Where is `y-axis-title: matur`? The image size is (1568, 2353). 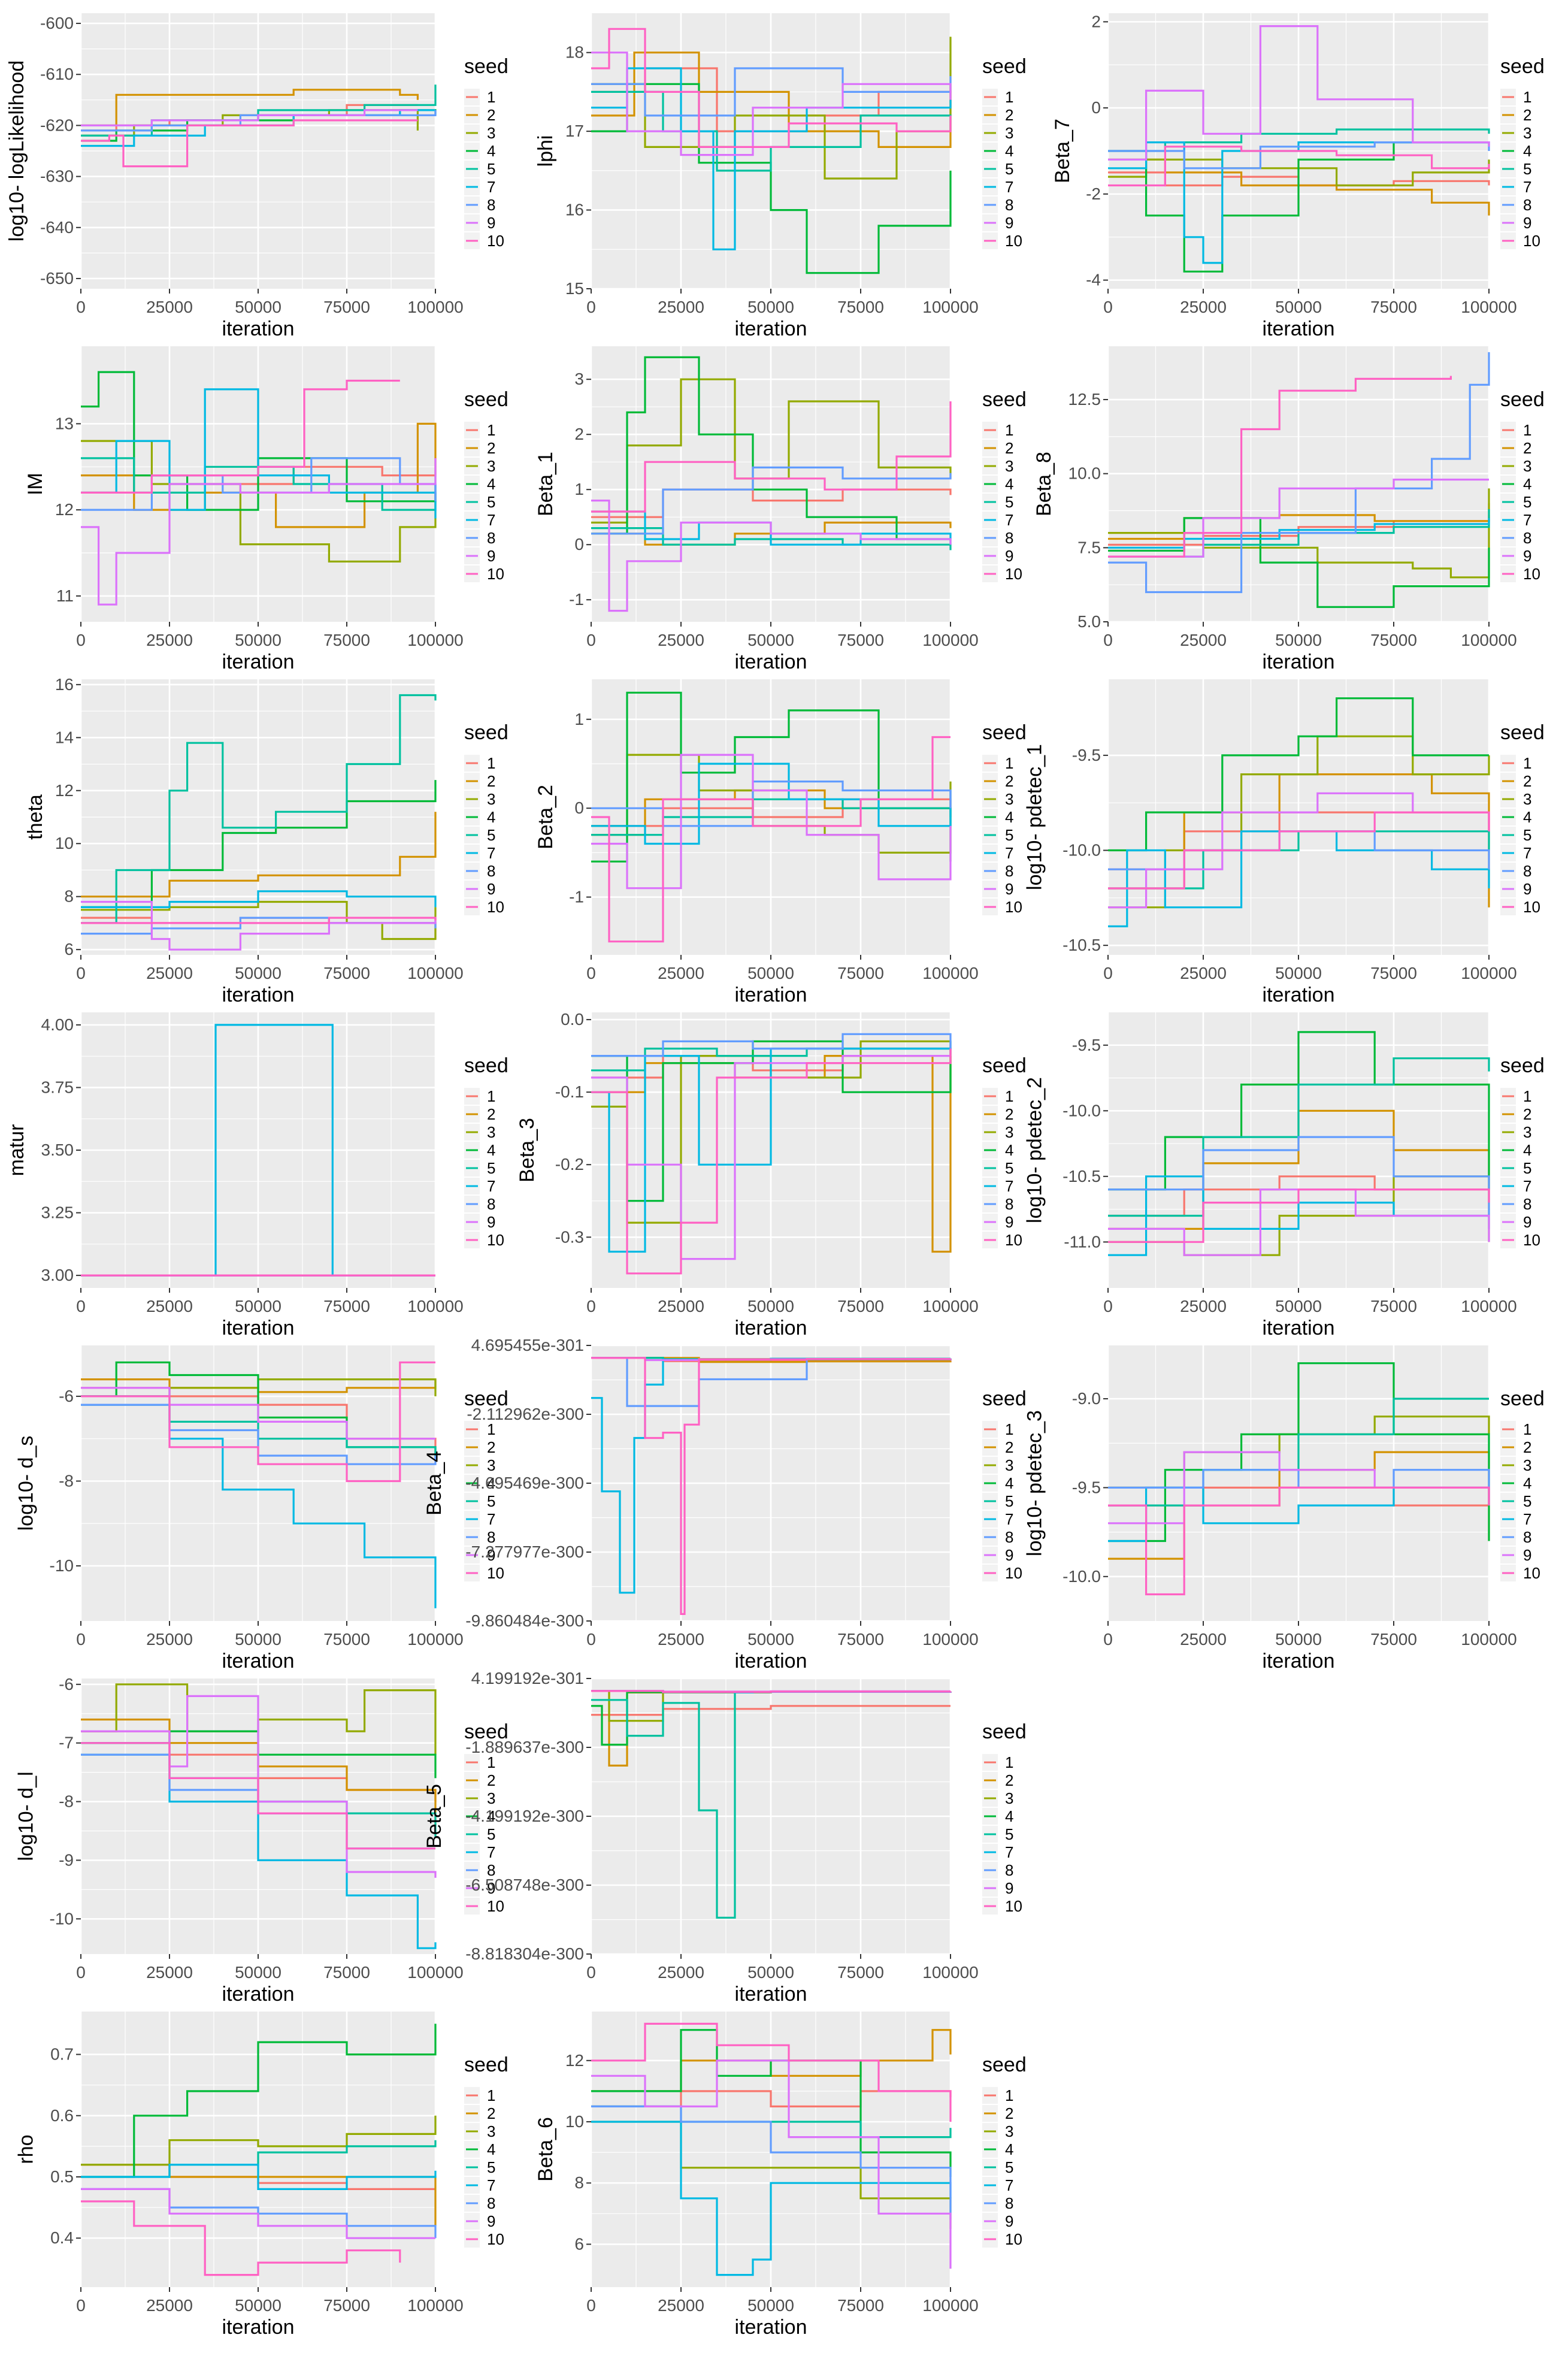
y-axis-title: matur is located at coordinates (16, 1150).